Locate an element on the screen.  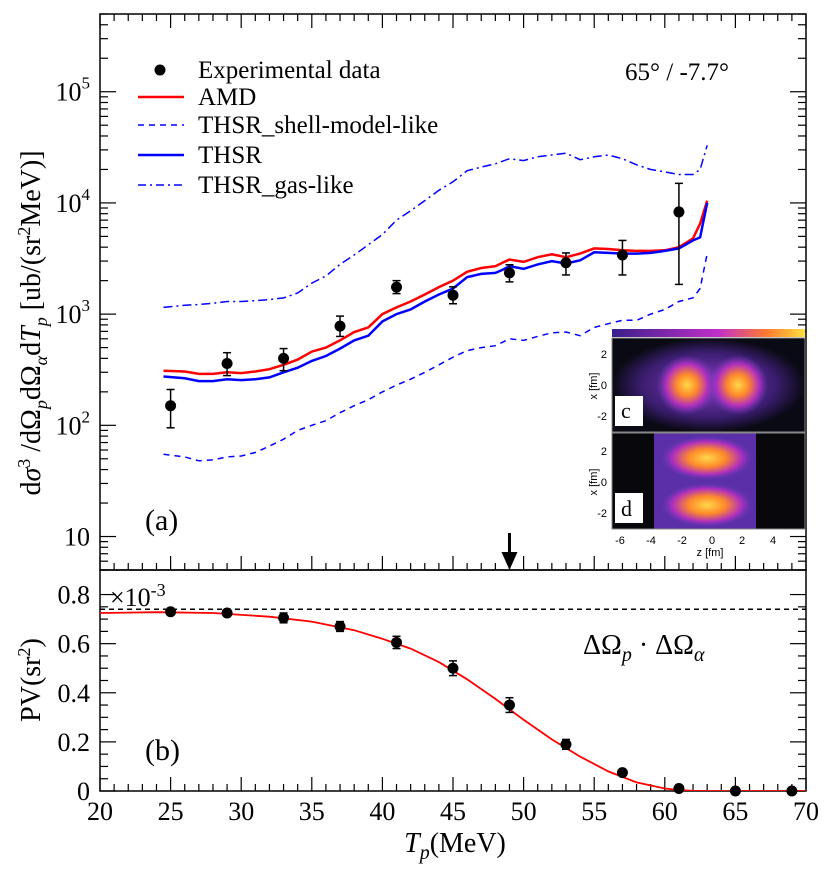
panel-b-tag: (b) is located at coordinates (162, 750).